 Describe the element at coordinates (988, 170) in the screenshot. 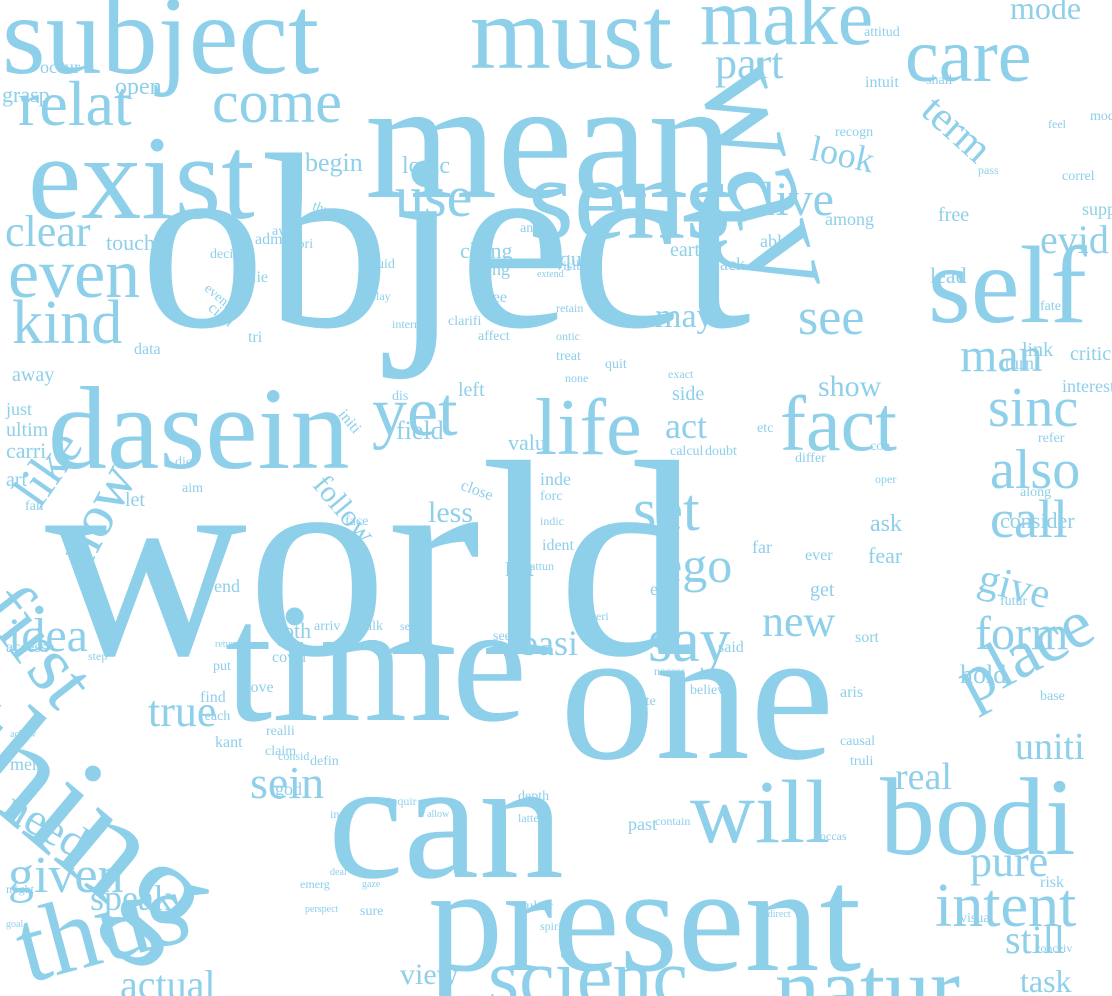

I see `word-pass: pass` at that location.